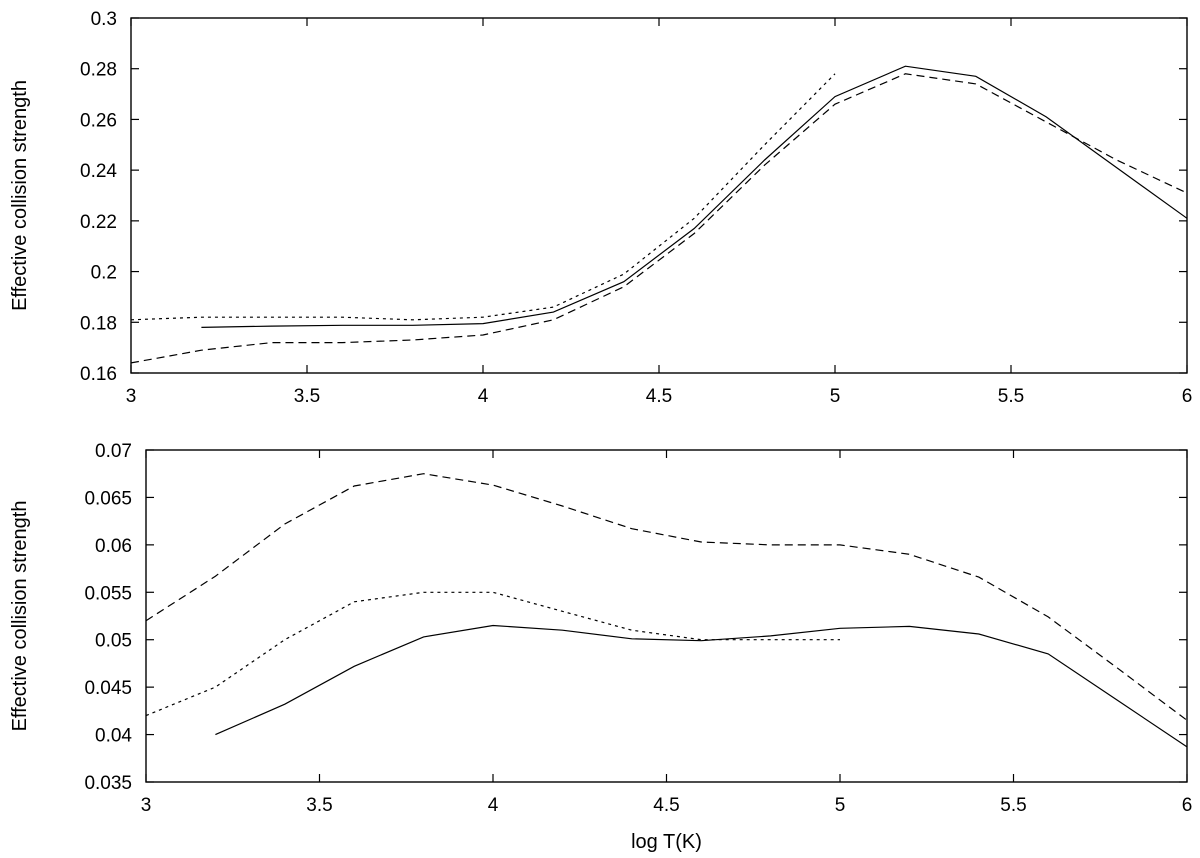 This screenshot has width=1200, height=858. I want to click on y-tick-label: 0.28, so click(98, 70).